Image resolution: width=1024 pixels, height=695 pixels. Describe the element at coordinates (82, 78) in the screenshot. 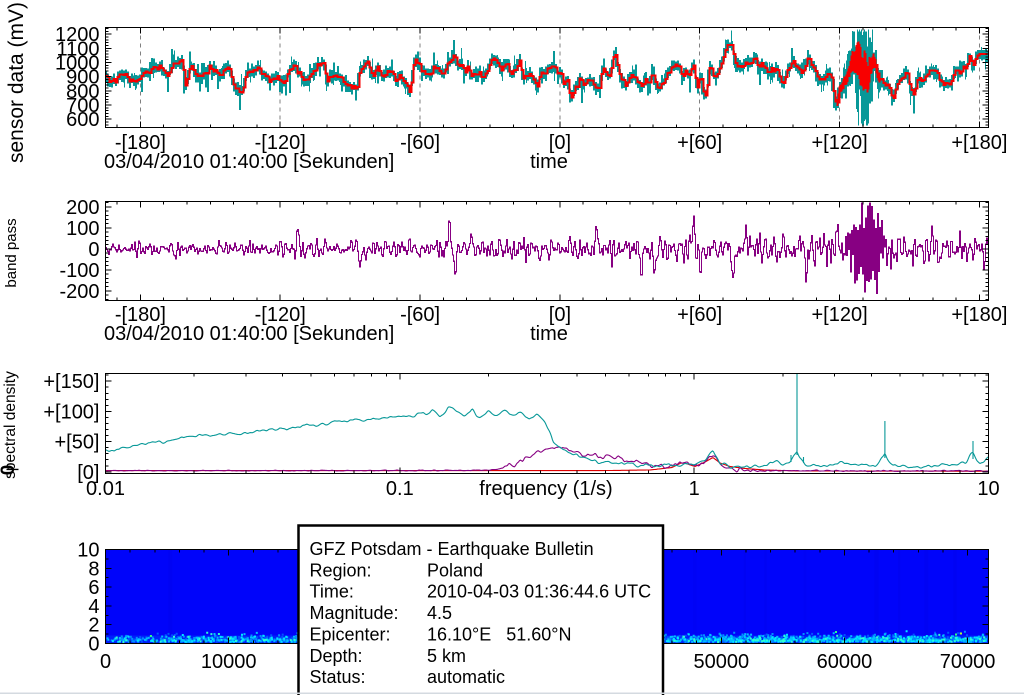

I see `svg-text: 900` at that location.